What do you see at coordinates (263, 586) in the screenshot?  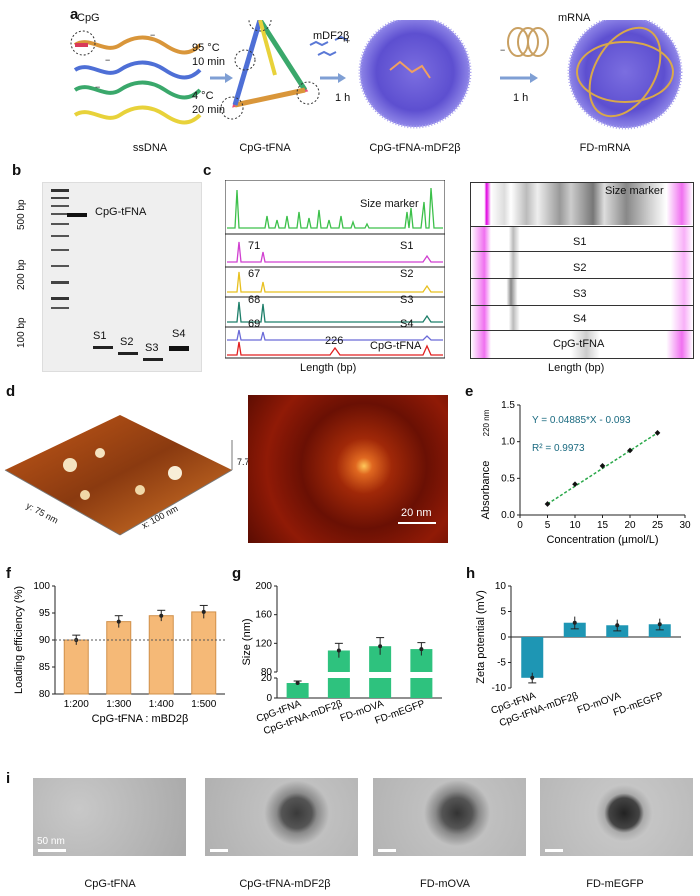 I see `g-ytick-label: 200` at bounding box center [263, 586].